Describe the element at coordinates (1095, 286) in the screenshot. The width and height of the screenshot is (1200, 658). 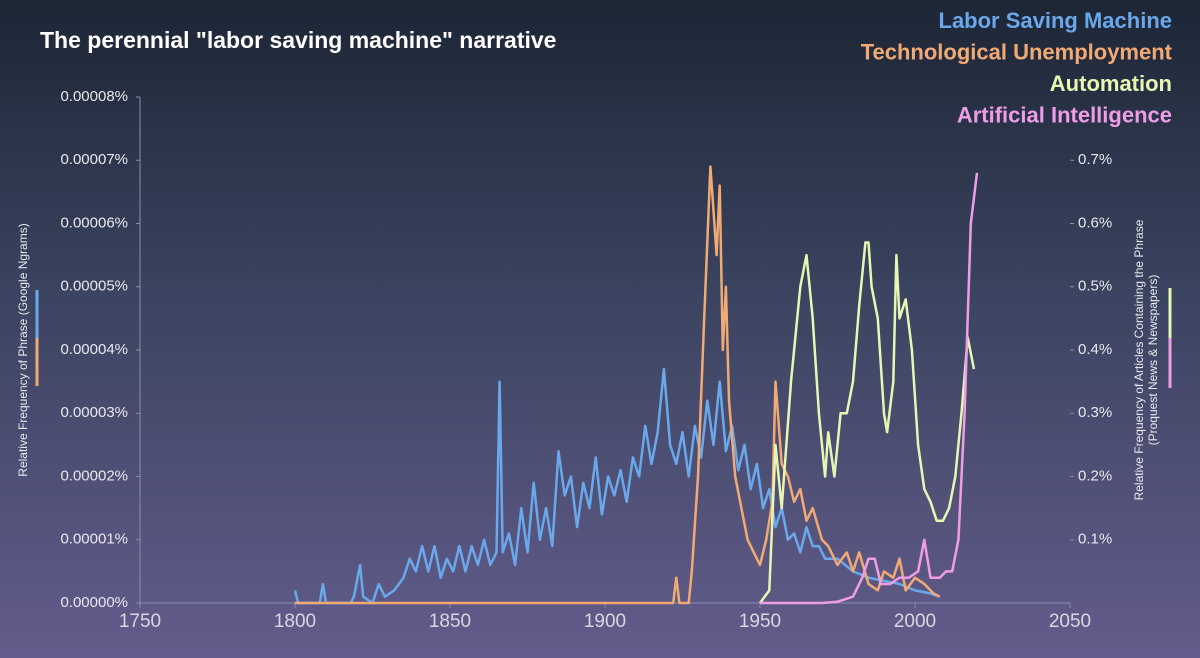
I see `y2-tick-label: 0.5%` at that location.